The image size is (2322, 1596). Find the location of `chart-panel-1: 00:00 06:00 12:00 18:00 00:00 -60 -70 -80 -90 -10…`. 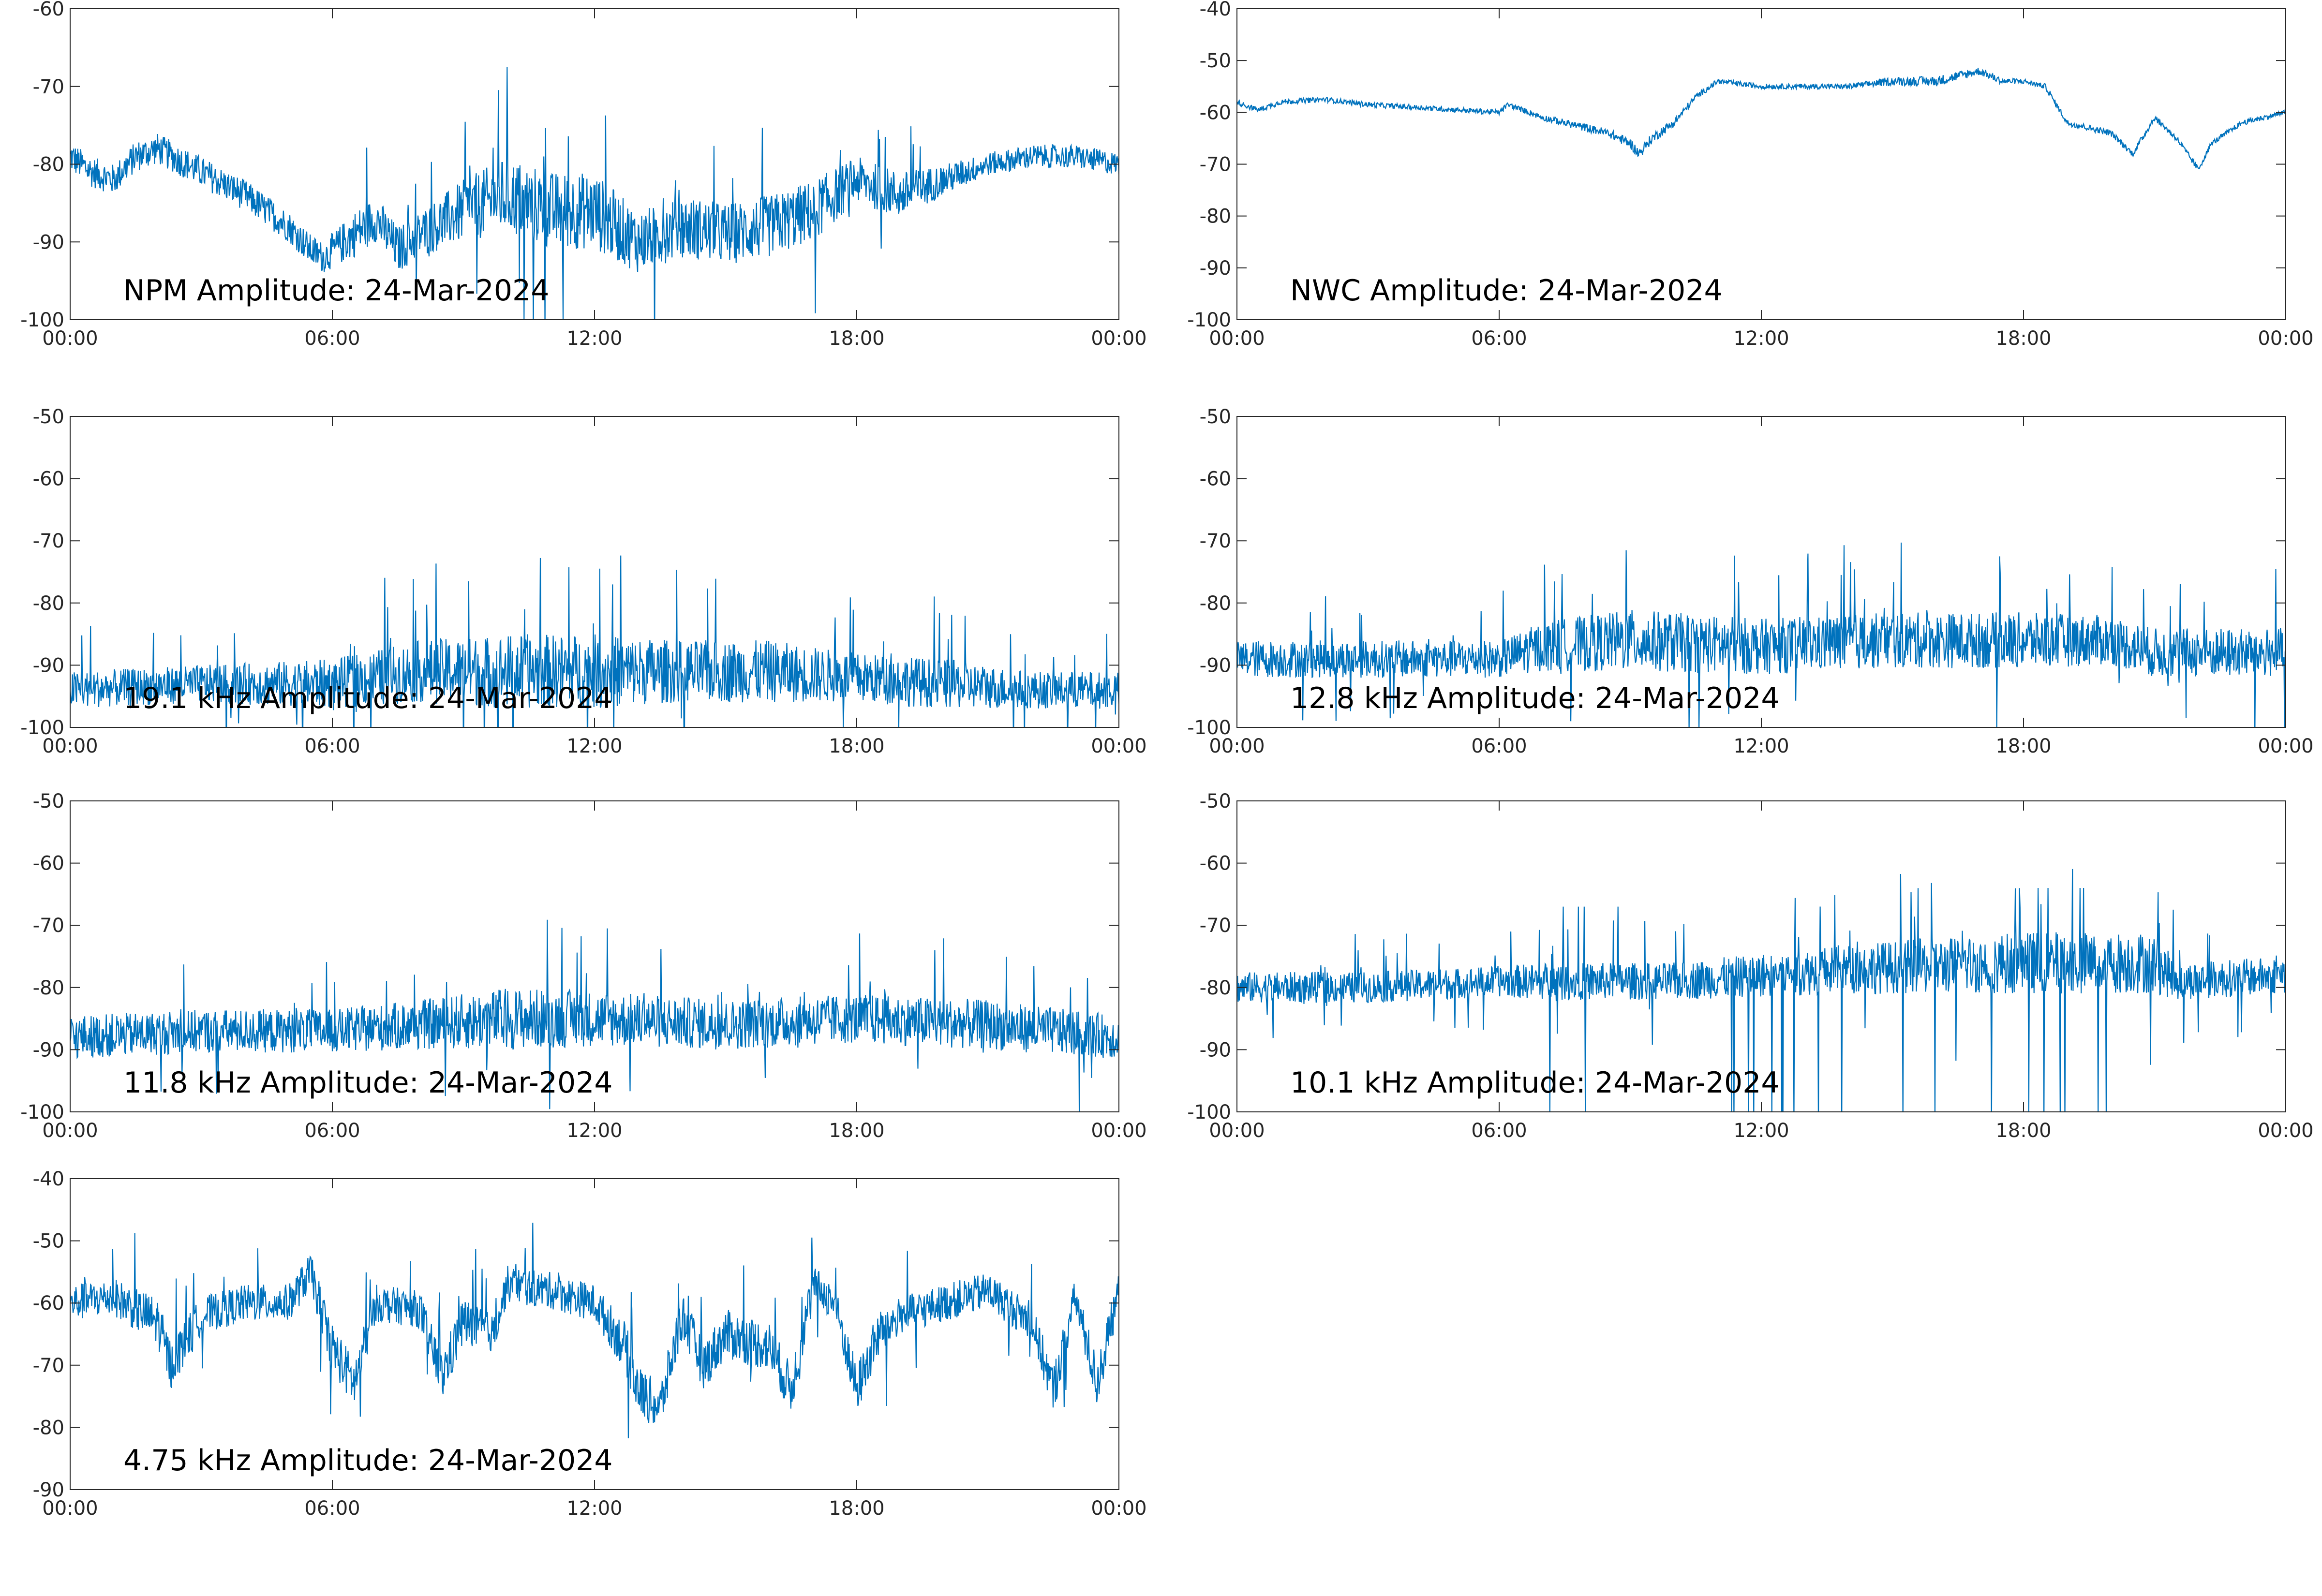

chart-panel-1: 00:00 06:00 12:00 18:00 00:00 -60 -70 -80 -90 -10… is located at coordinates (583, 175).